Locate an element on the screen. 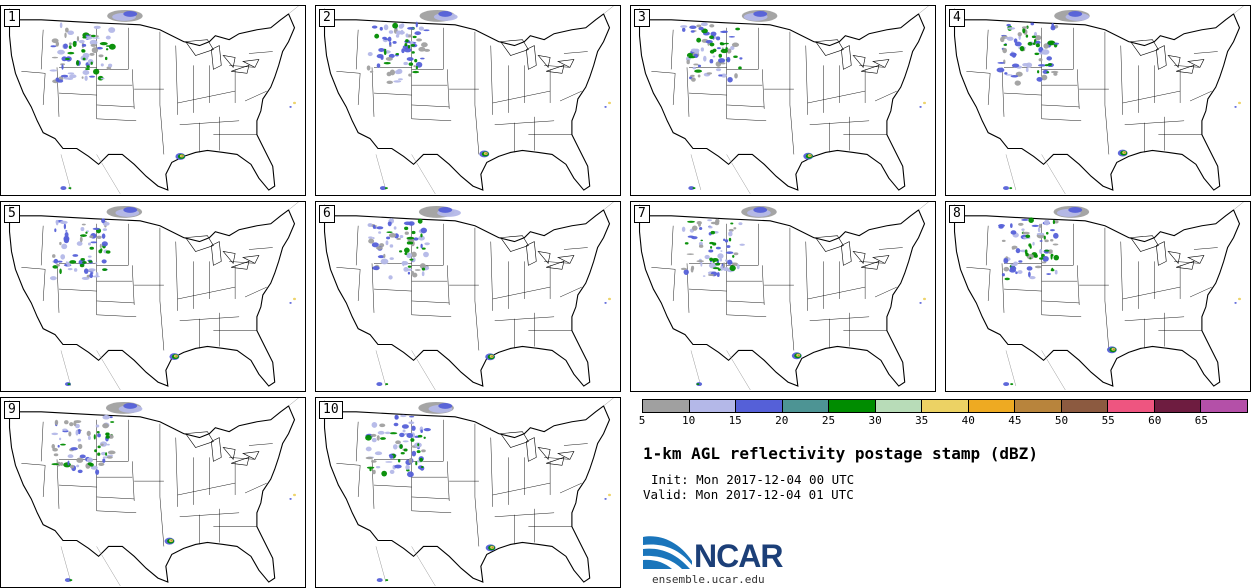 The height and width of the screenshot is (588, 1260). coastline-border is located at coordinates (152, 494).